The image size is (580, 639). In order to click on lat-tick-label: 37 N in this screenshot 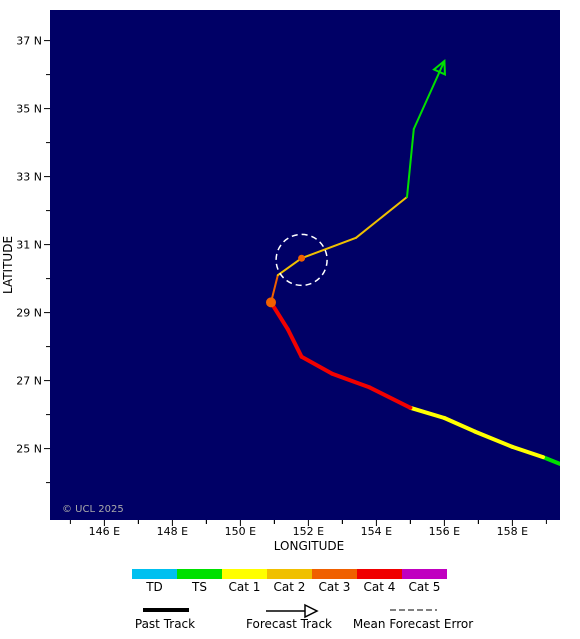, I will do `click(29, 41)`.